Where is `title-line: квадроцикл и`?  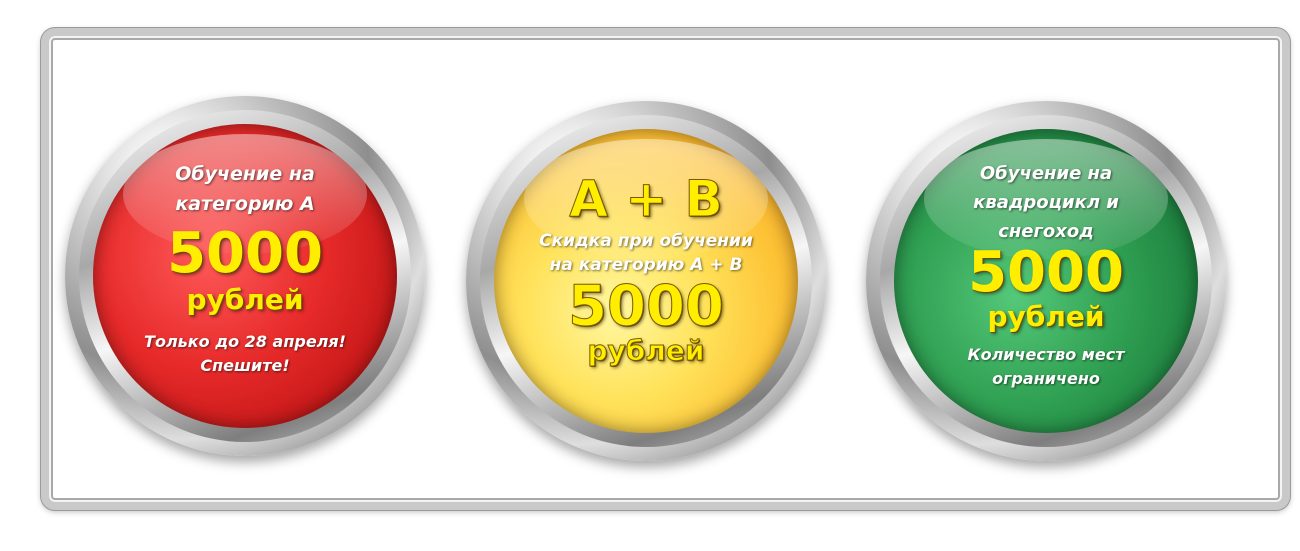
title-line: квадроцикл и is located at coordinates (1046, 202).